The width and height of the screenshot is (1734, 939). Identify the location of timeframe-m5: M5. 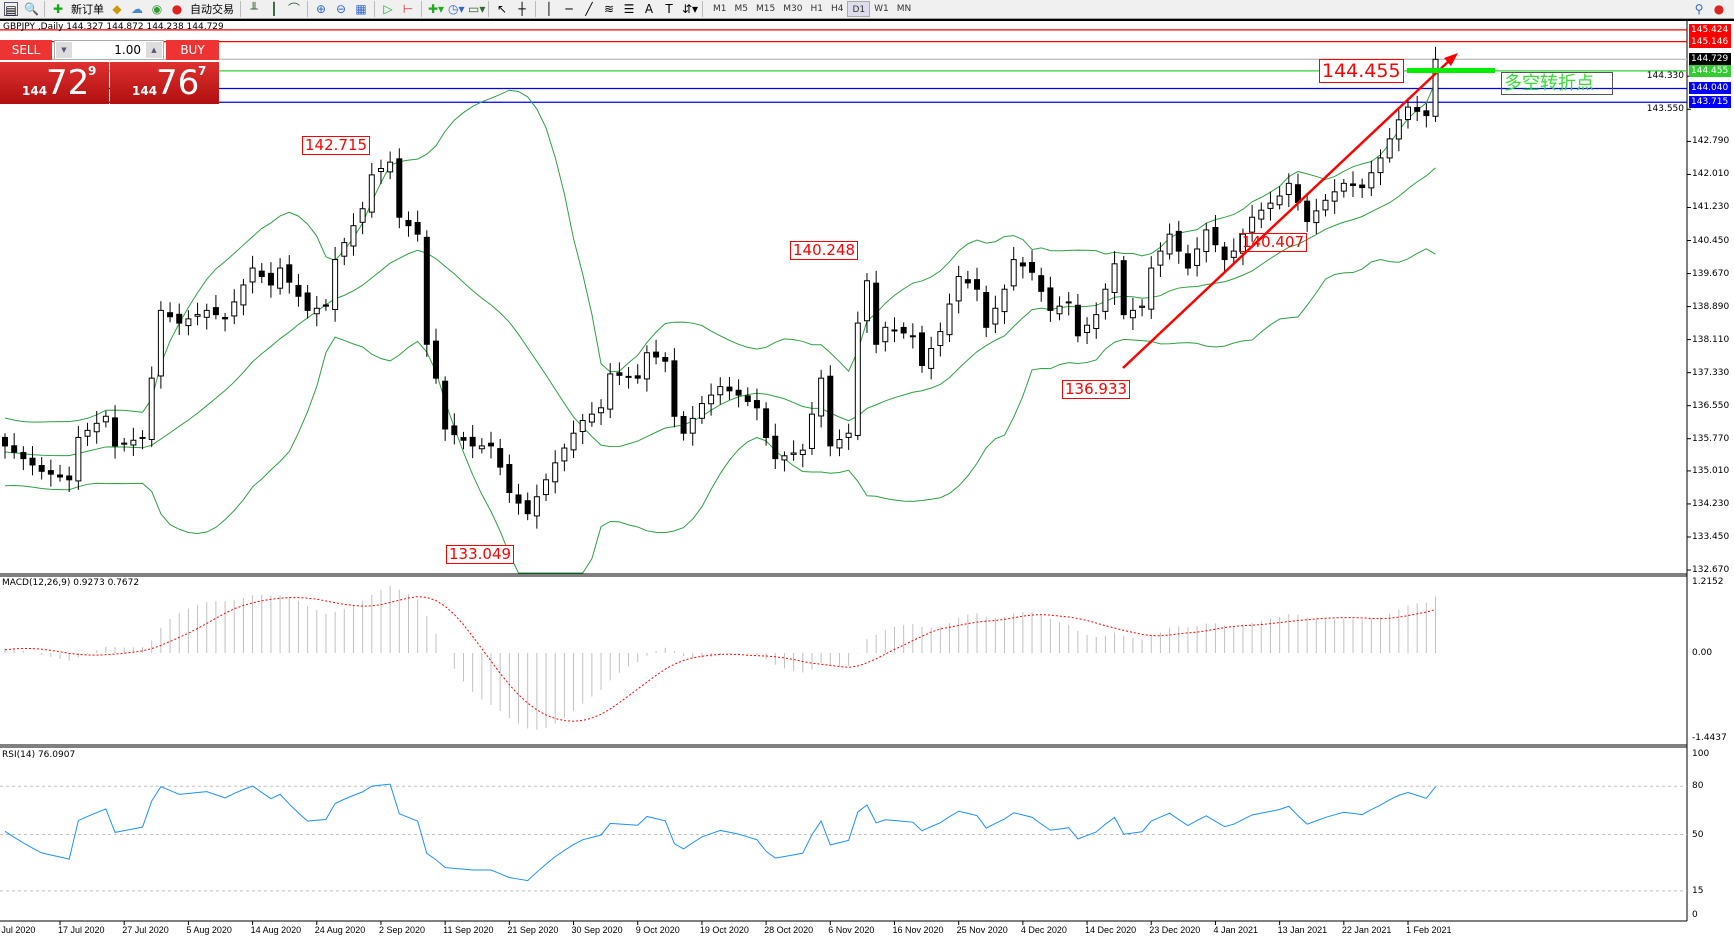
(741, 9).